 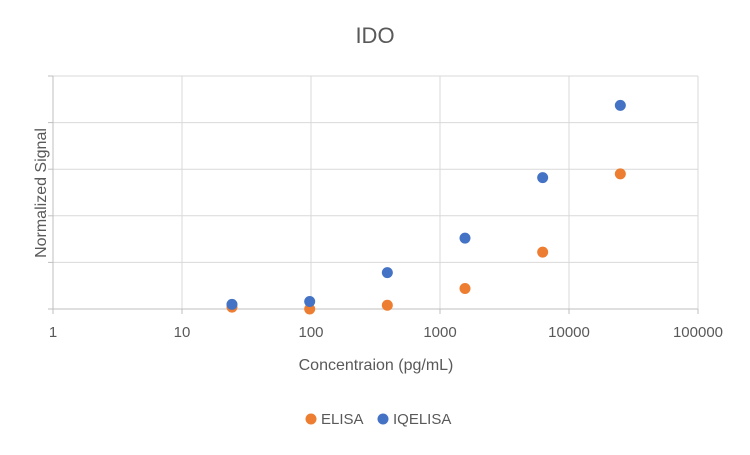 I want to click on x-tick-label: 10, so click(x=182, y=332).